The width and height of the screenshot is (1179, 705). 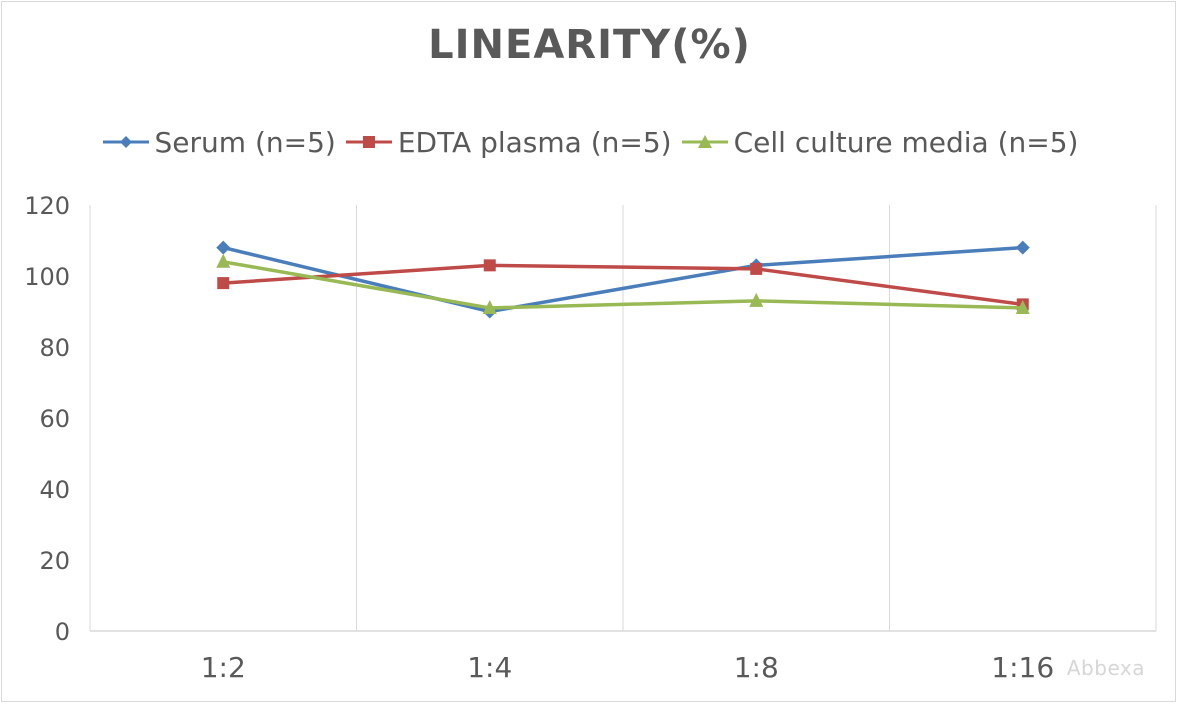 I want to click on x-tick-label: 1:16, so click(x=1022, y=667).